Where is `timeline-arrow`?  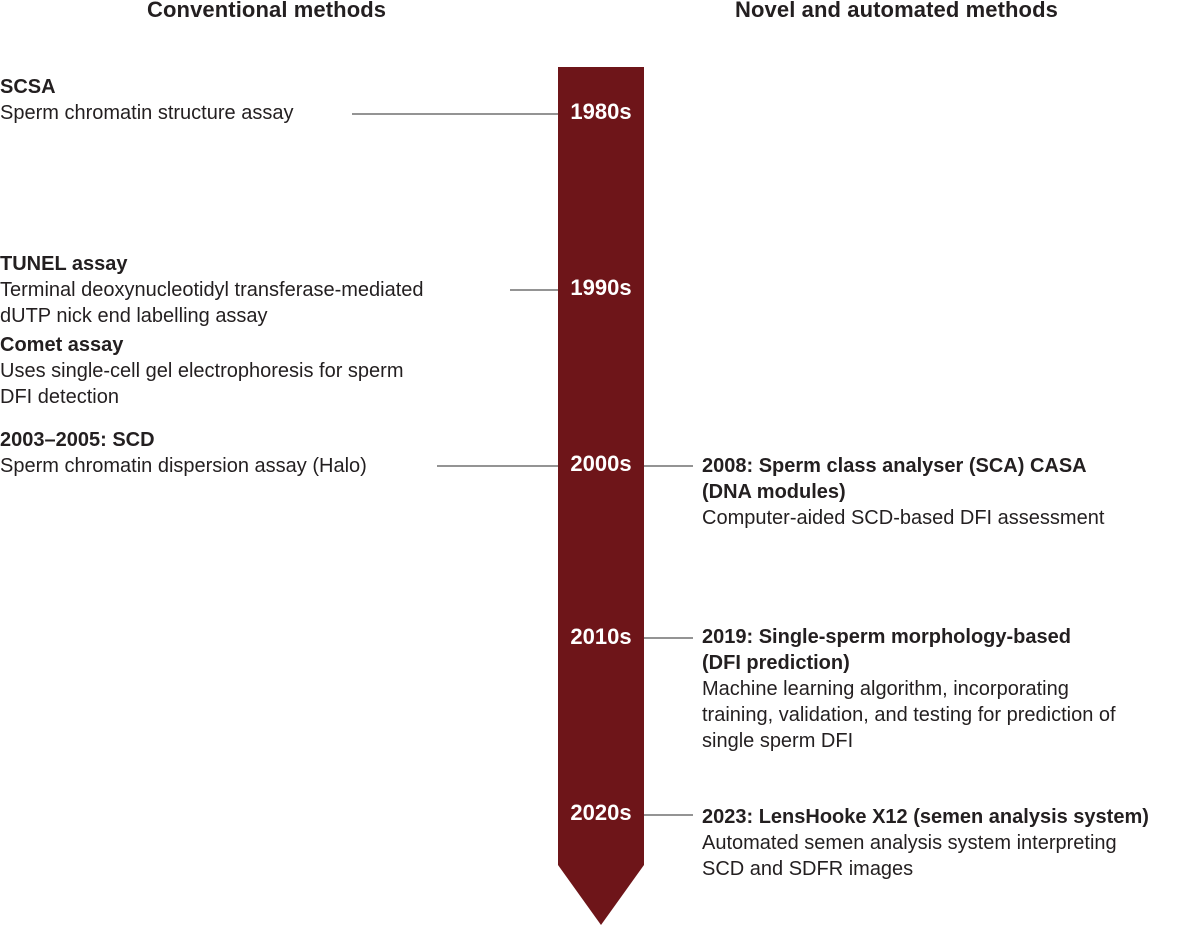 timeline-arrow is located at coordinates (601, 496).